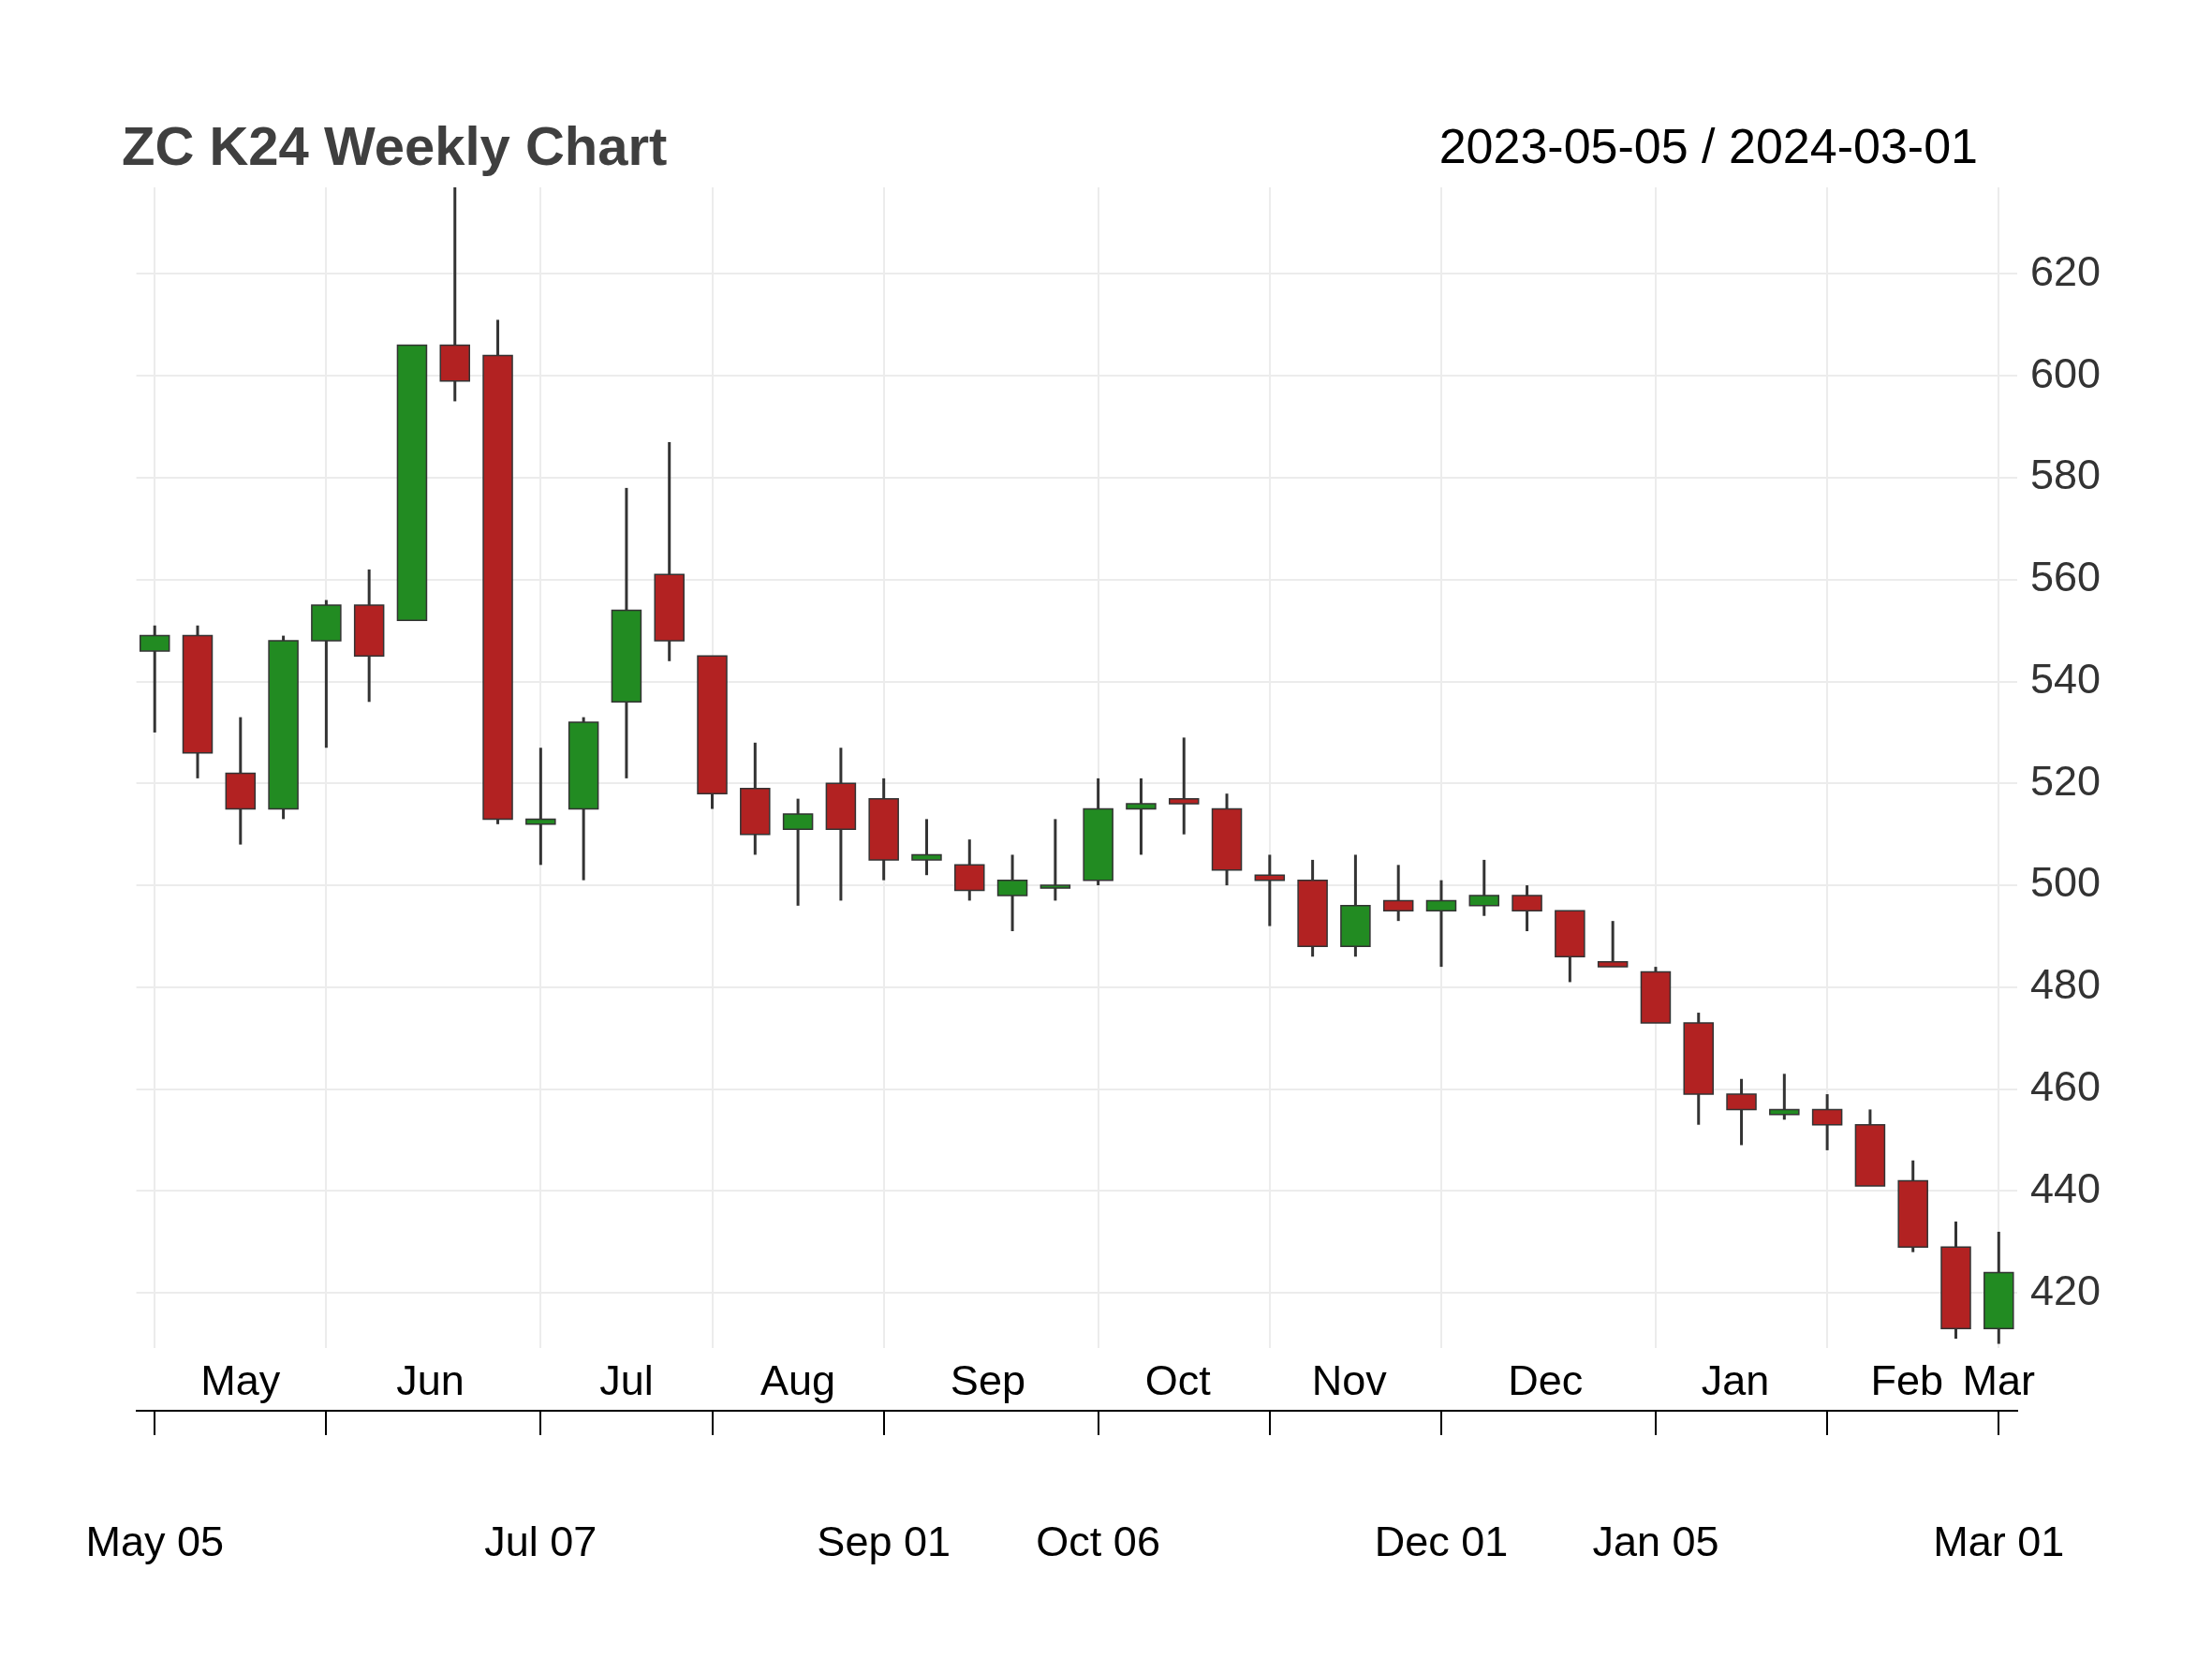 This screenshot has width=2212, height=1659. What do you see at coordinates (1999, 1542) in the screenshot?
I see `x-tick-label: Mar 01` at bounding box center [1999, 1542].